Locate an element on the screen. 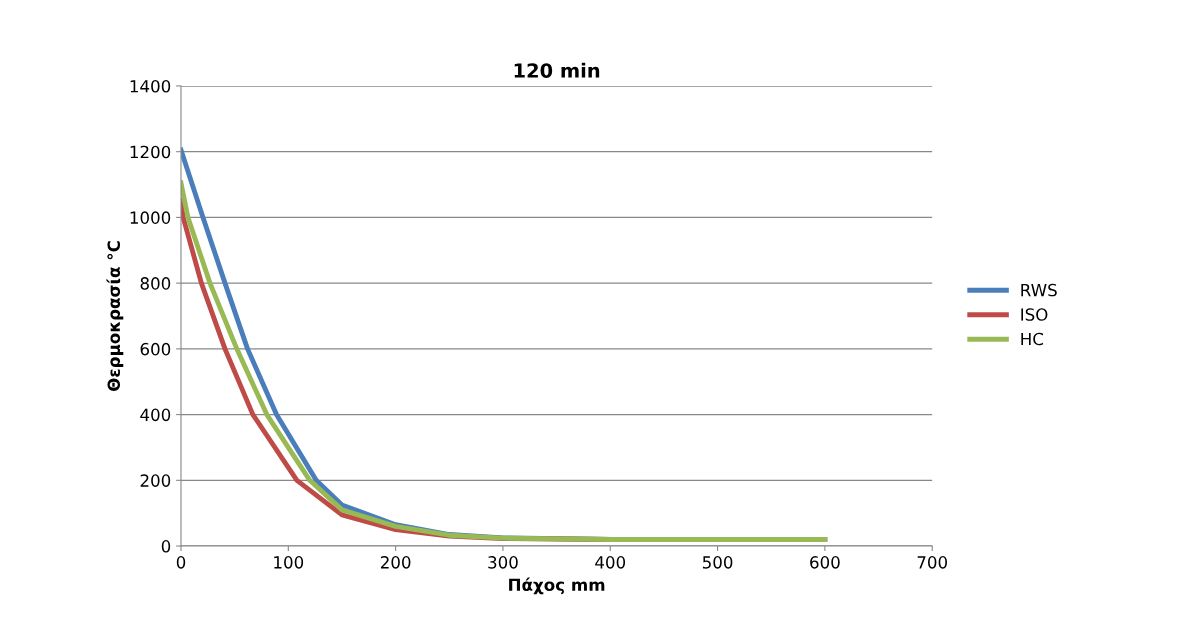 This screenshot has width=1183, height=632. y-tick-label: 200 is located at coordinates (155, 480).